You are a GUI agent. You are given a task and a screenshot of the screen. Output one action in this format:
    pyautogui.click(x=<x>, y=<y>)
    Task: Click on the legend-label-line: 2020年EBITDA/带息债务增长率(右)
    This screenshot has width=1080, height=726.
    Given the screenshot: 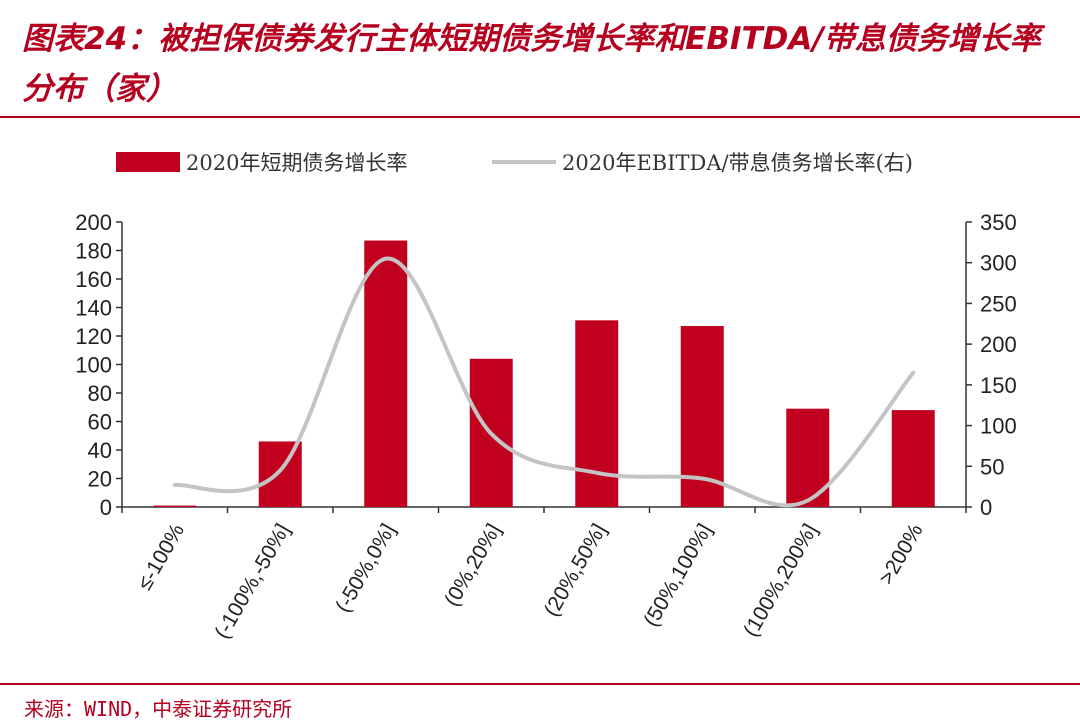 What is the action you would take?
    pyautogui.click(x=737, y=163)
    